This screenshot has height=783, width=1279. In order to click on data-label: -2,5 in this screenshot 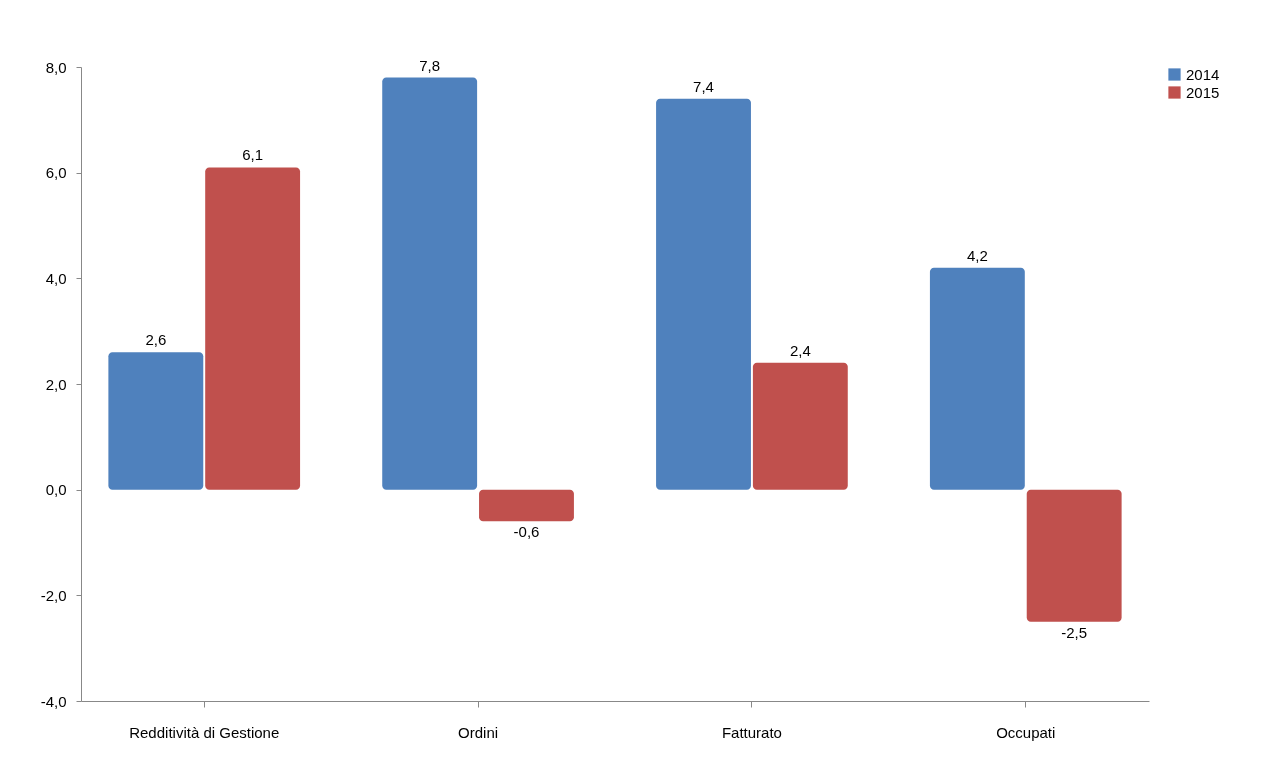, I will do `click(1074, 632)`.